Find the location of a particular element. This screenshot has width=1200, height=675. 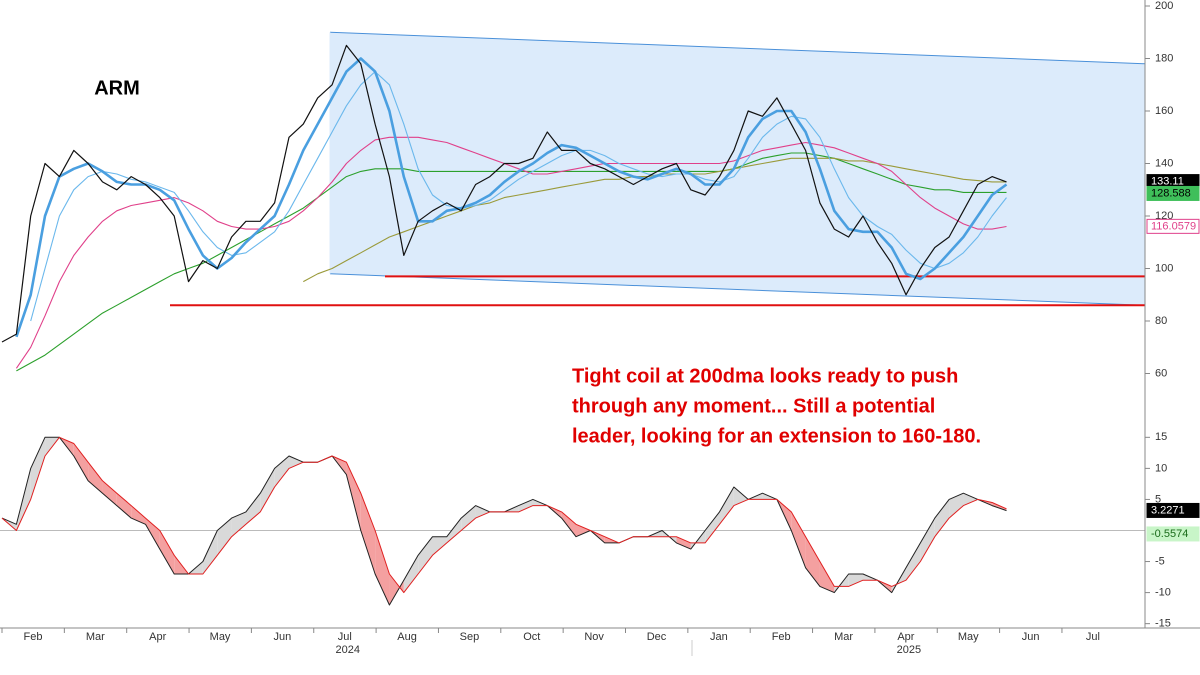

y-tick-label: 60 is located at coordinates (1161, 373).